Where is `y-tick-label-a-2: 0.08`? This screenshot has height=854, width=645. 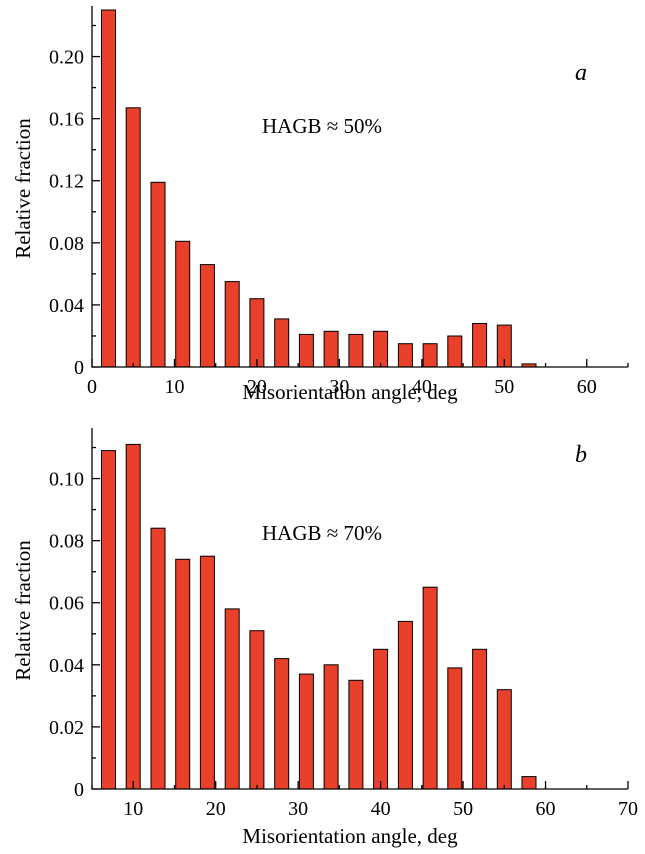
y-tick-label-a-2: 0.08 is located at coordinates (66, 244).